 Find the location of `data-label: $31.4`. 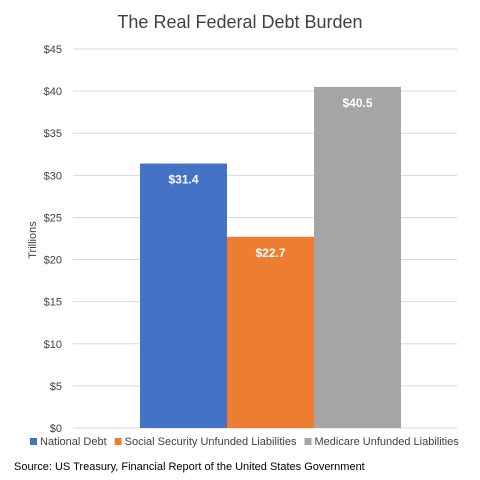

data-label: $31.4 is located at coordinates (183, 180).